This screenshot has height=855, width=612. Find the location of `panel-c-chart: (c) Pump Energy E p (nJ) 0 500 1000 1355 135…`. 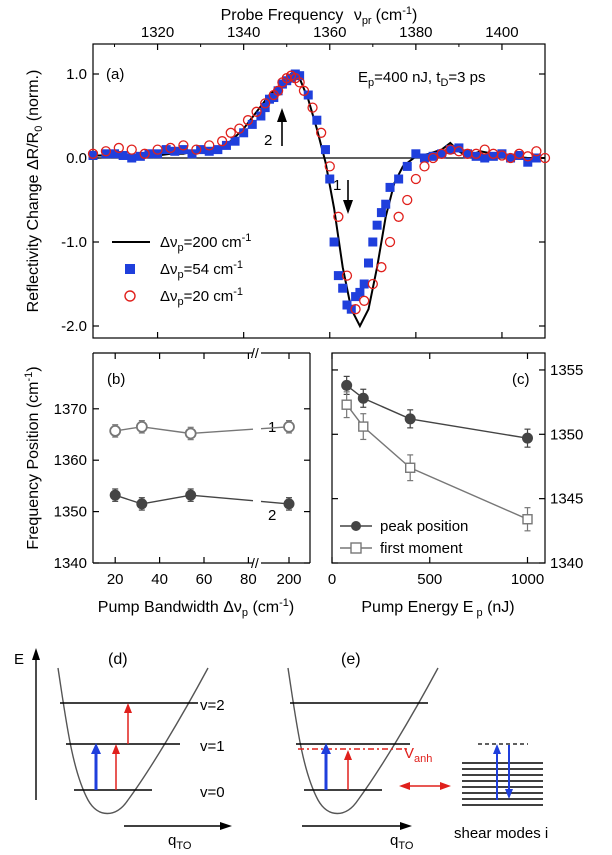

panel-c-chart: (c) Pump Energy E p (nJ) 0 500 1000 1355 135… is located at coordinates (455, 485).